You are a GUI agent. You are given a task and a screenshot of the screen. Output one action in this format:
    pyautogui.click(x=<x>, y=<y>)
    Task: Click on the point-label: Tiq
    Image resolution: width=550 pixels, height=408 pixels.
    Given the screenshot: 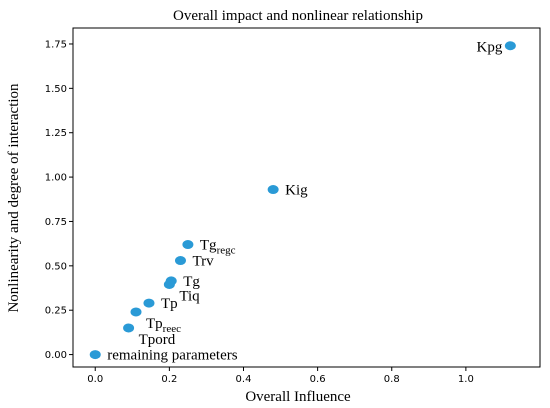 What is the action you would take?
    pyautogui.click(x=189, y=296)
    